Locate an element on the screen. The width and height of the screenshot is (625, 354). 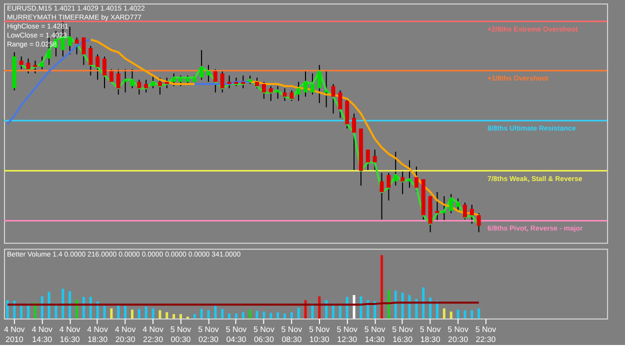
x-tick-label: 4 Nov 16:30 is located at coordinates (69, 334).